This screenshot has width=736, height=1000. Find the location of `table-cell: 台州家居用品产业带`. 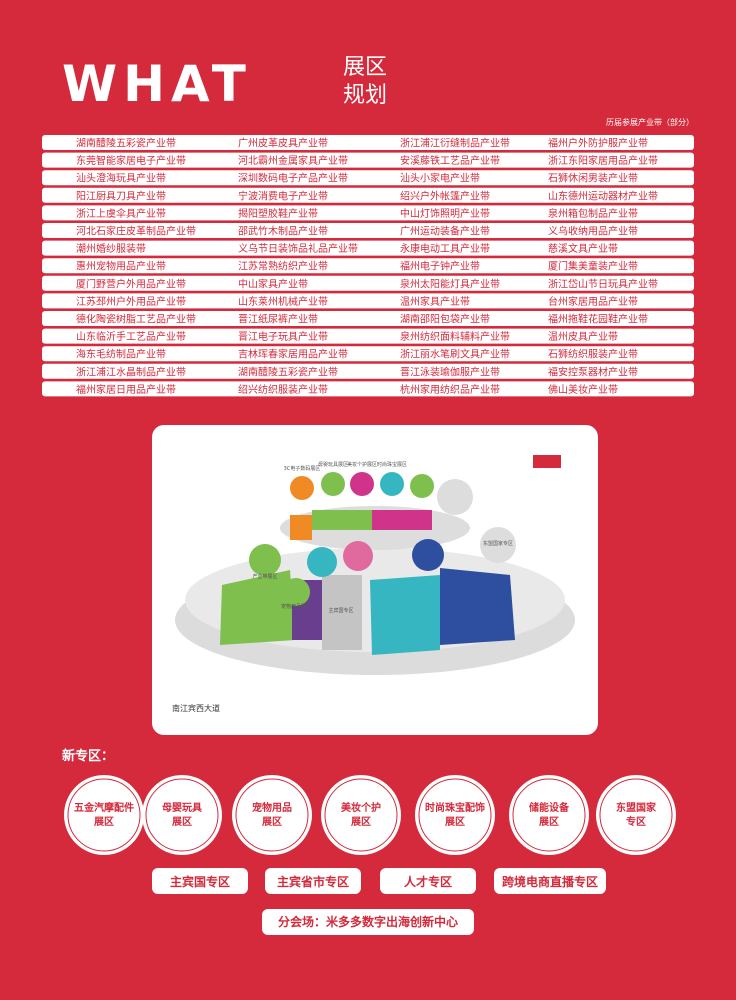

table-cell: 台州家居用品产业带 is located at coordinates (593, 301).